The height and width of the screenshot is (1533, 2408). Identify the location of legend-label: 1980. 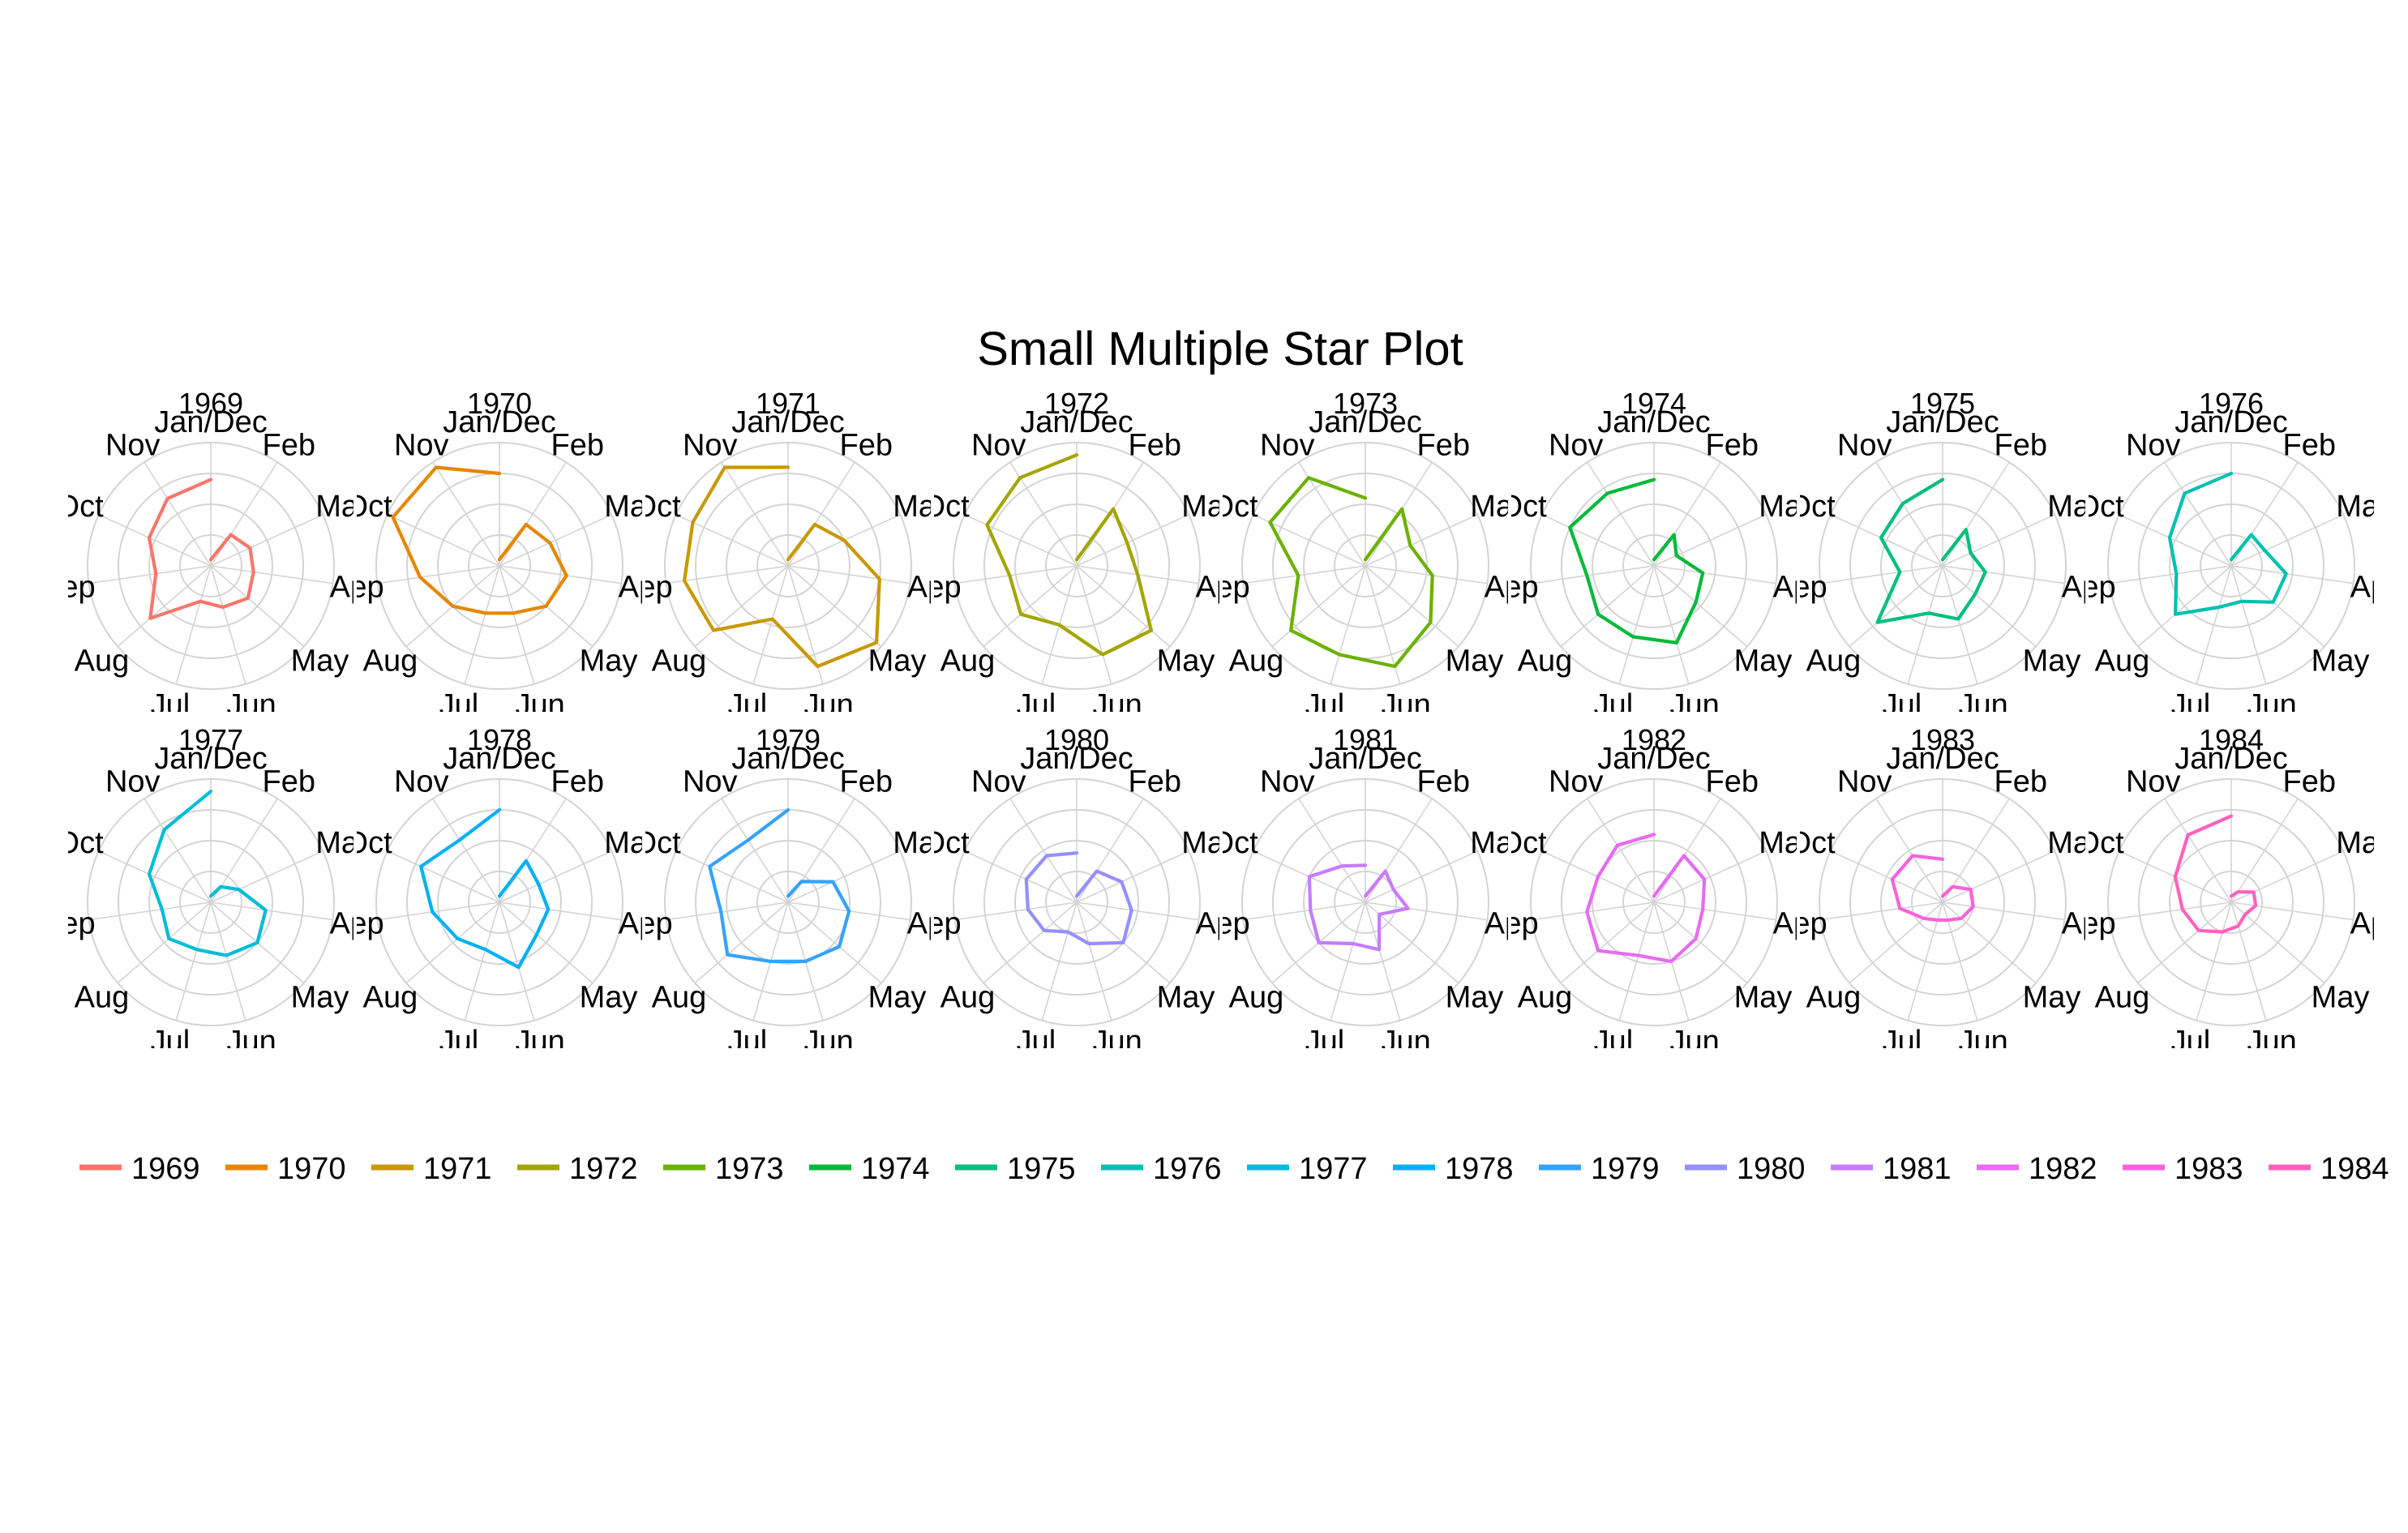
(1771, 1169).